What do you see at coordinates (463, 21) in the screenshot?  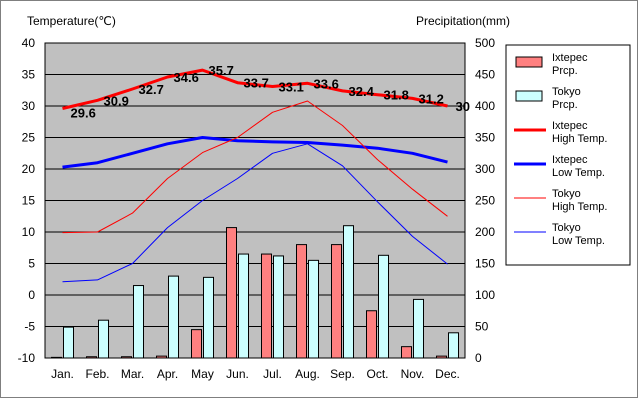 I see `right-axis-title: Precipitation(mm)` at bounding box center [463, 21].